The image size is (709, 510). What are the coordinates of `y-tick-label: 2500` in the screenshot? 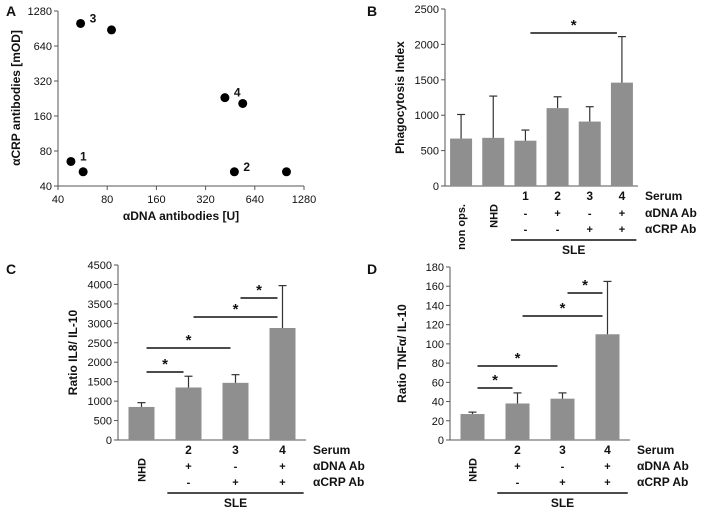 It's located at (427, 10).